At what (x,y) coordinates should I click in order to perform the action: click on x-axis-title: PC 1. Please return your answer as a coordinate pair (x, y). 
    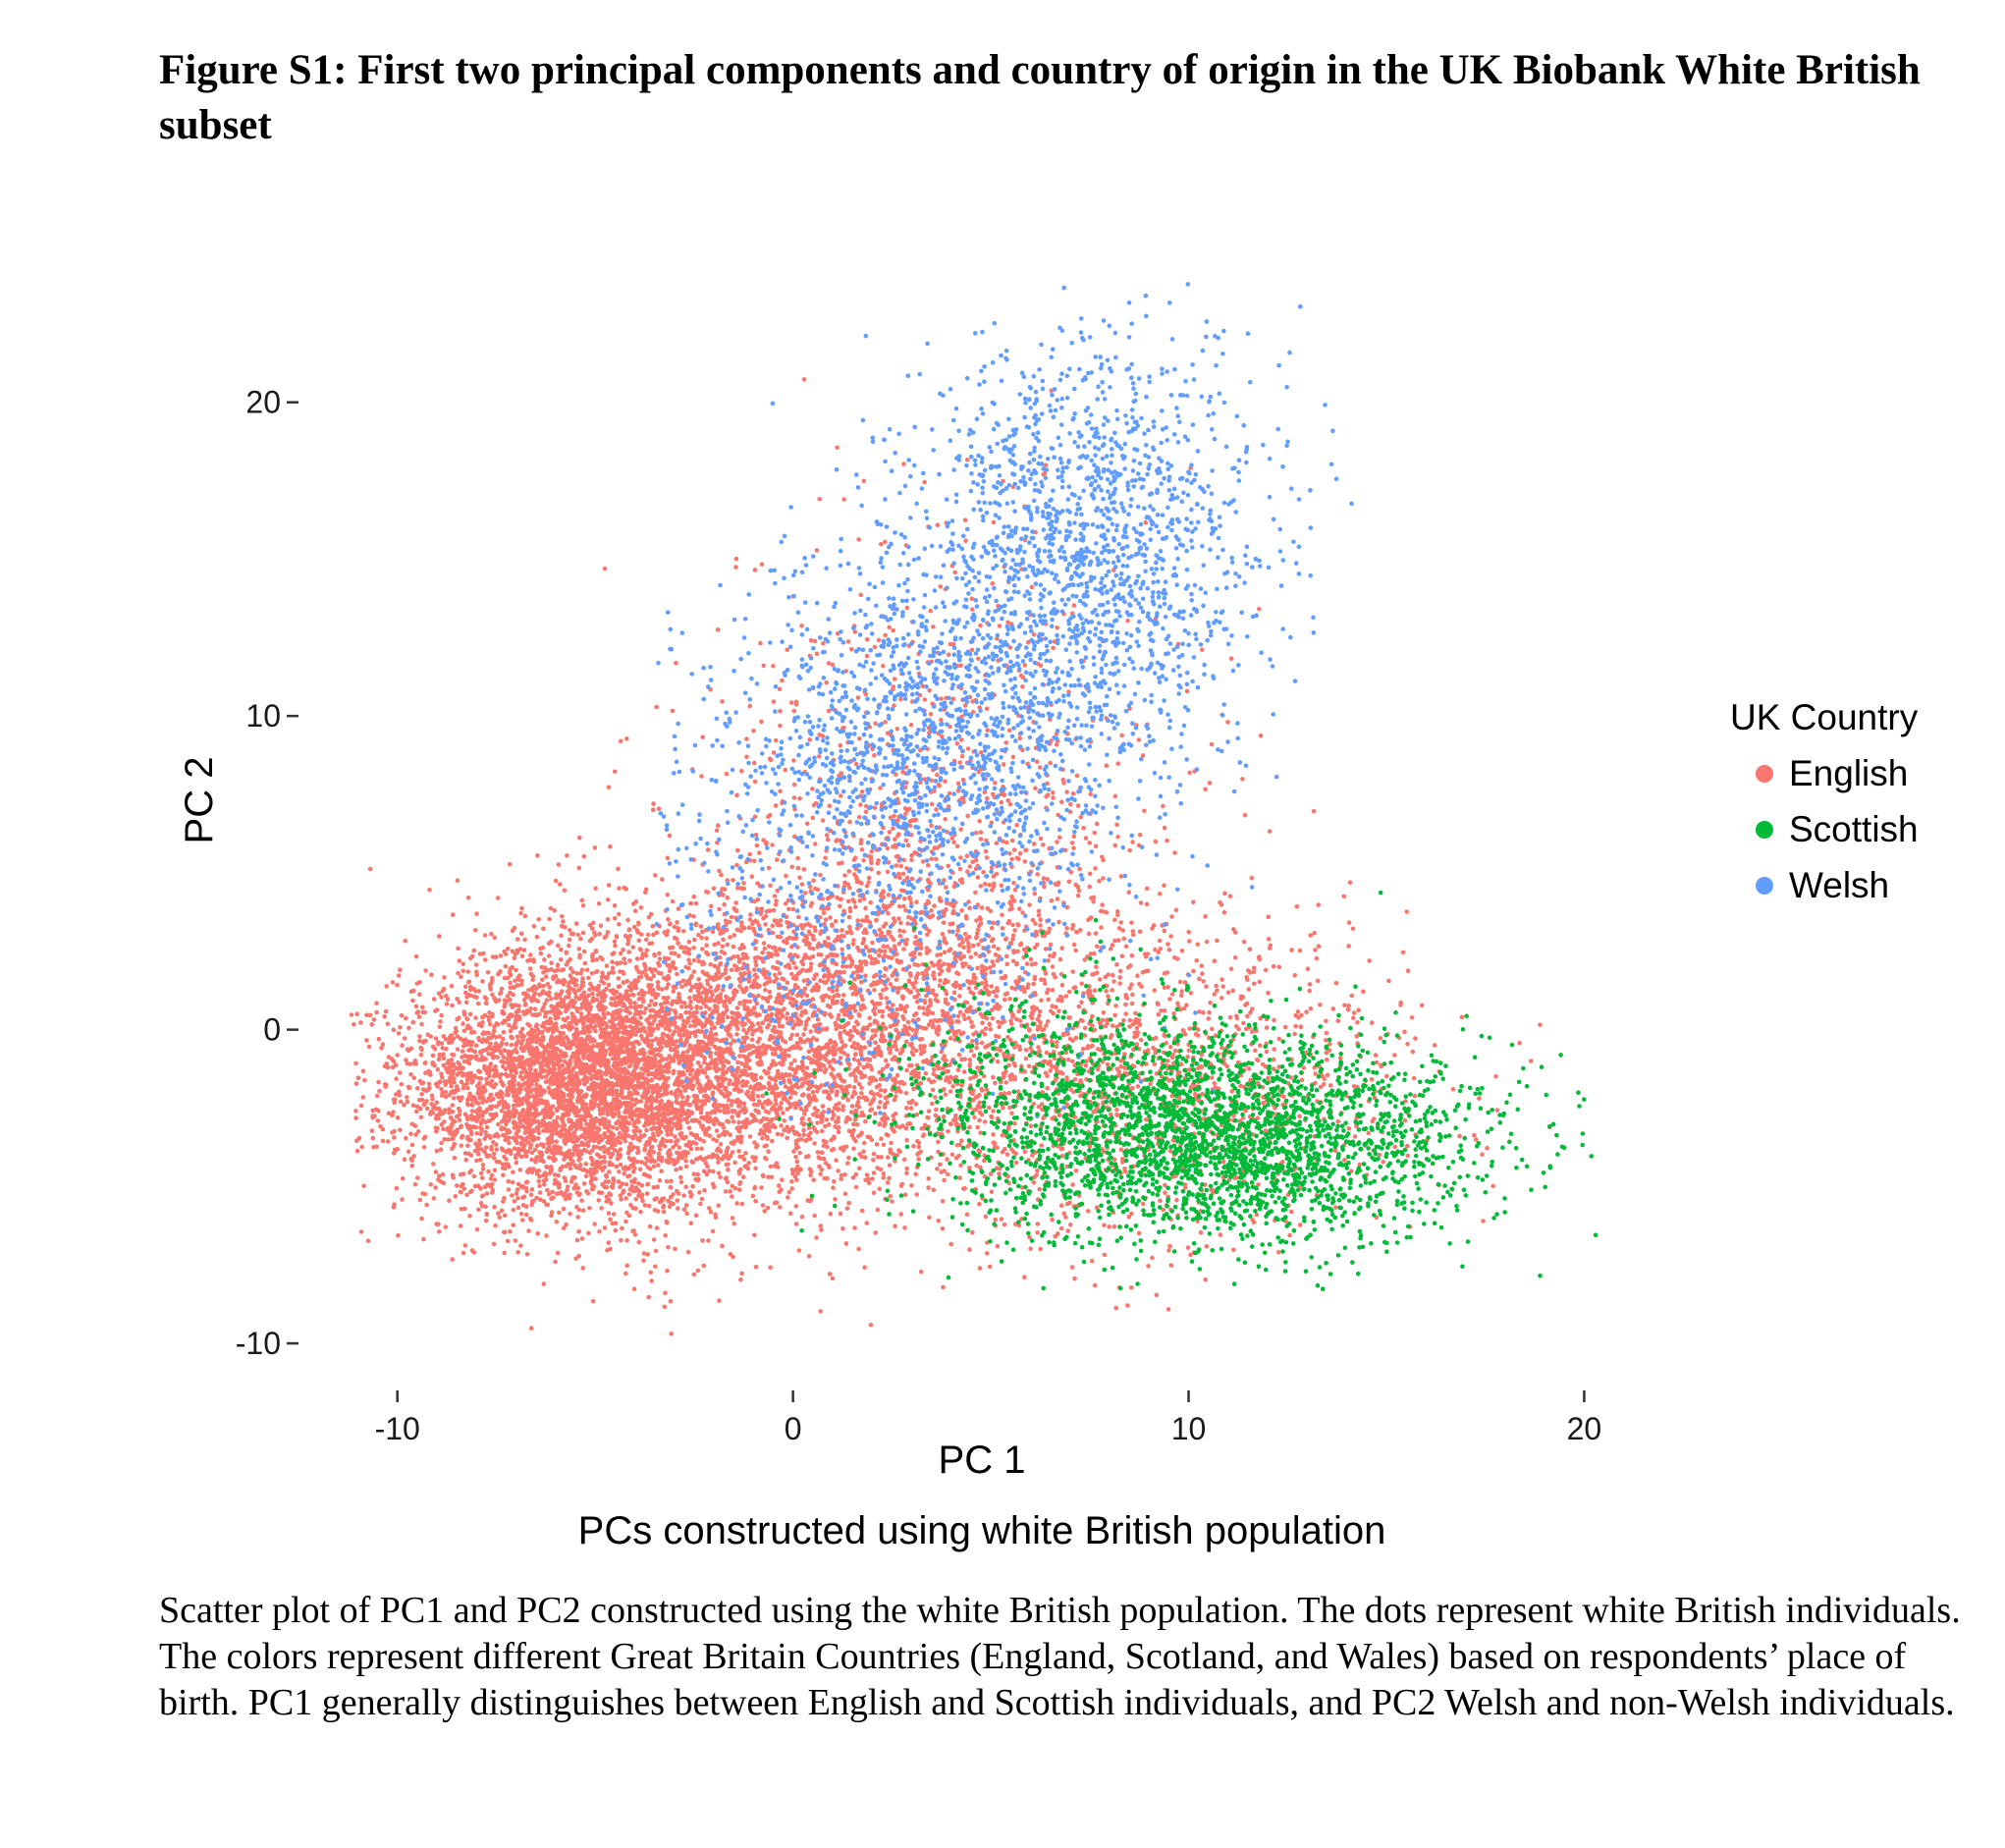
    Looking at the image, I should click on (982, 1460).